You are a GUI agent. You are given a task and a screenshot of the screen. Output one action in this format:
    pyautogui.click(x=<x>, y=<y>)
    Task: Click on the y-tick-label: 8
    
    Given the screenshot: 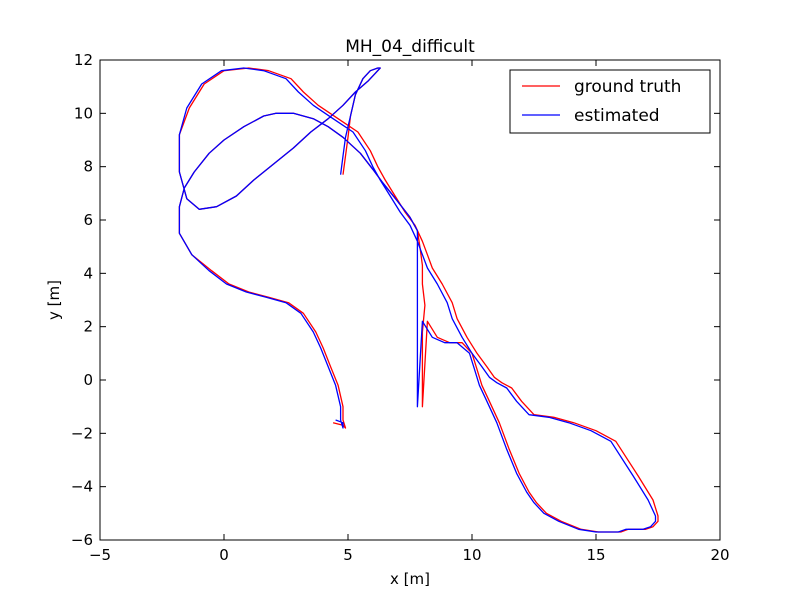 What is the action you would take?
    pyautogui.click(x=88, y=167)
    